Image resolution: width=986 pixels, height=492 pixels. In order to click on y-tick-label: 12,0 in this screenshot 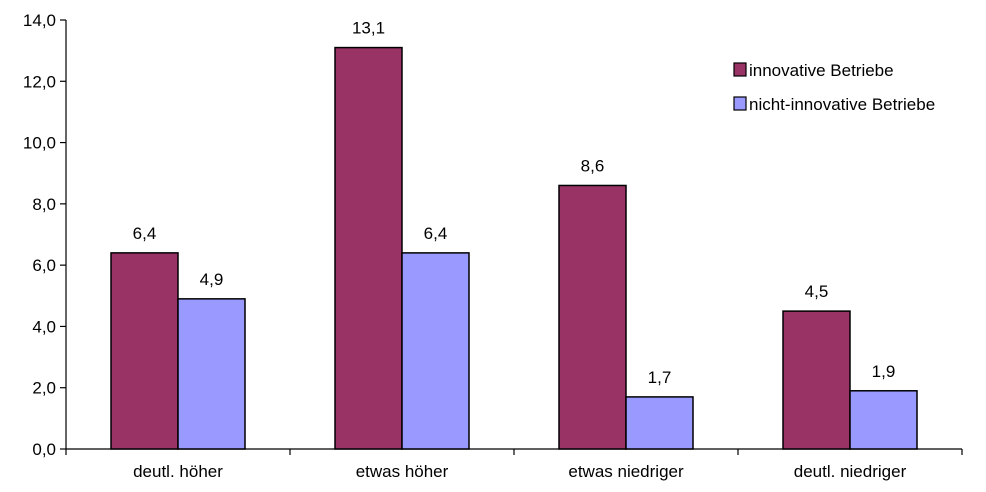, I will do `click(39, 81)`.